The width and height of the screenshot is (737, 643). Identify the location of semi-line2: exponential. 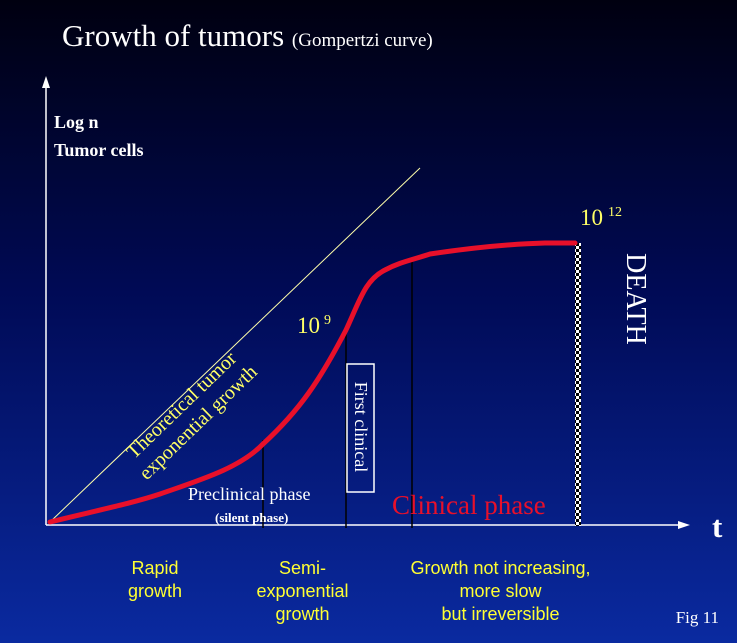
(302, 591).